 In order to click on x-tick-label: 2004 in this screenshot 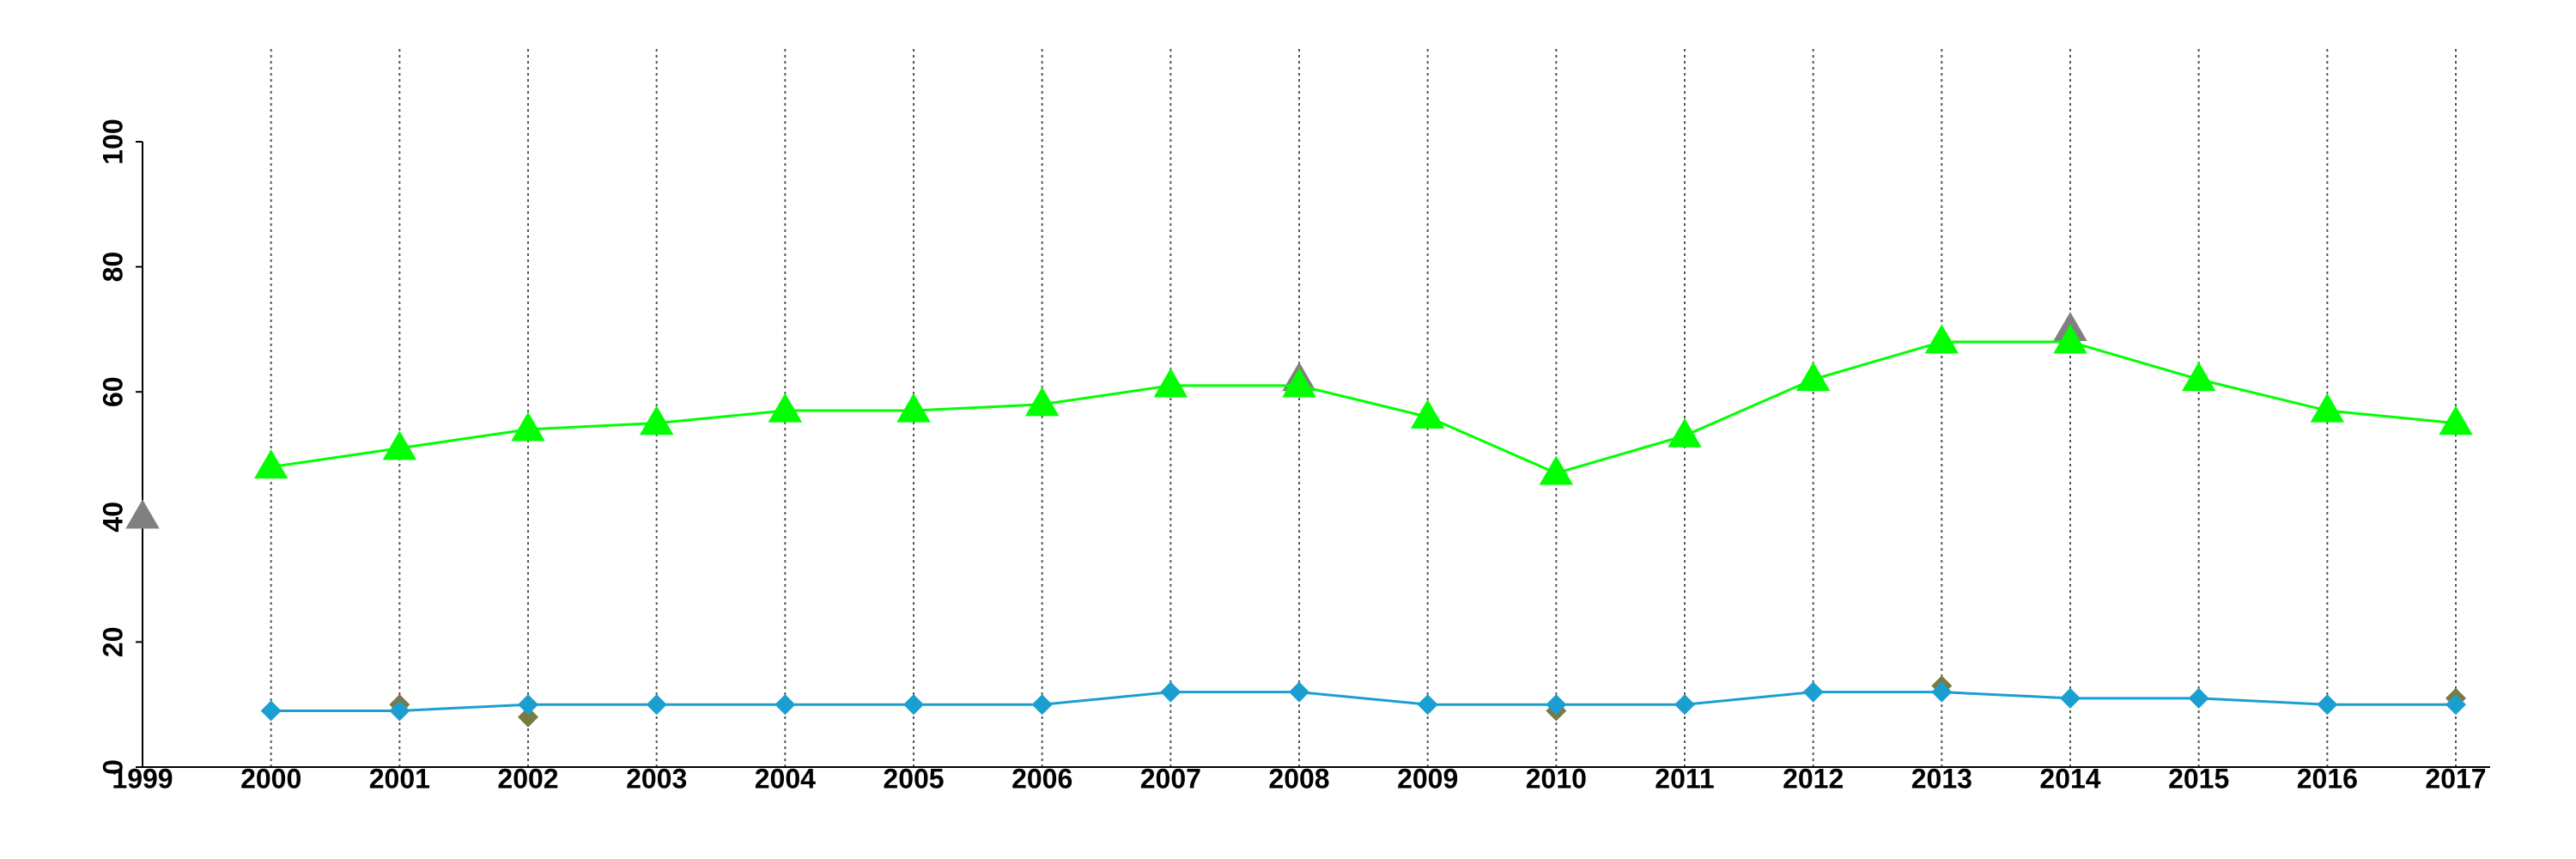, I will do `click(786, 778)`.